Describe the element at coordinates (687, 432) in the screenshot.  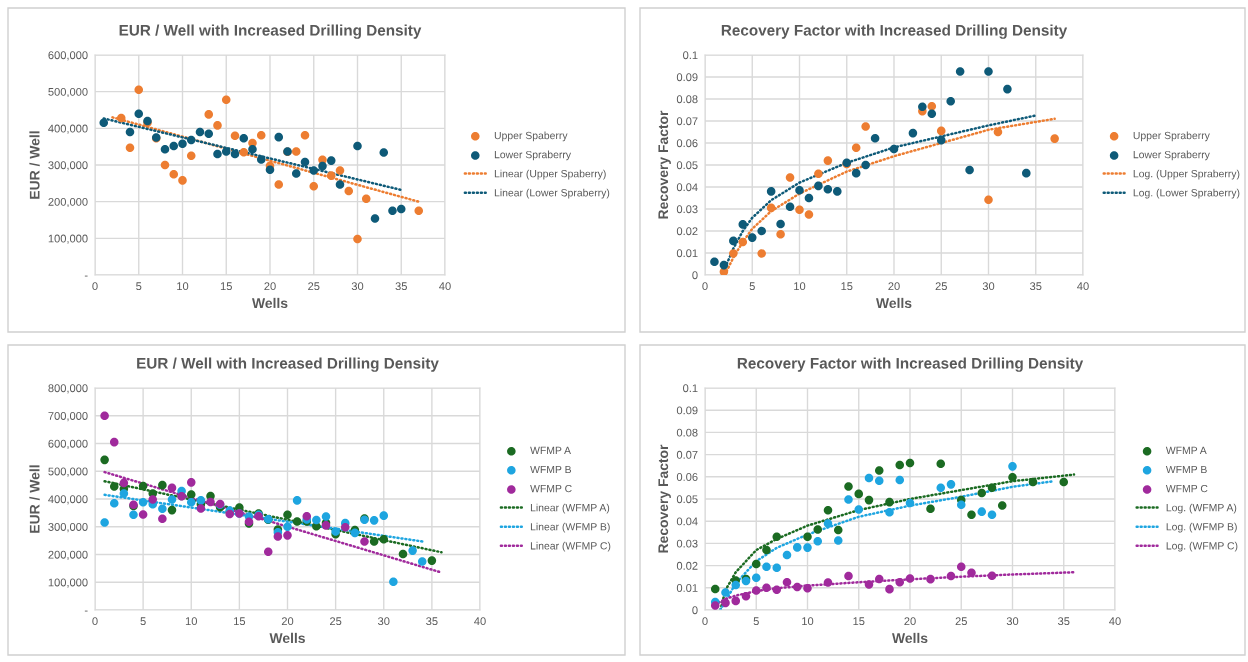
I see `y-tick-label: 0.08` at that location.